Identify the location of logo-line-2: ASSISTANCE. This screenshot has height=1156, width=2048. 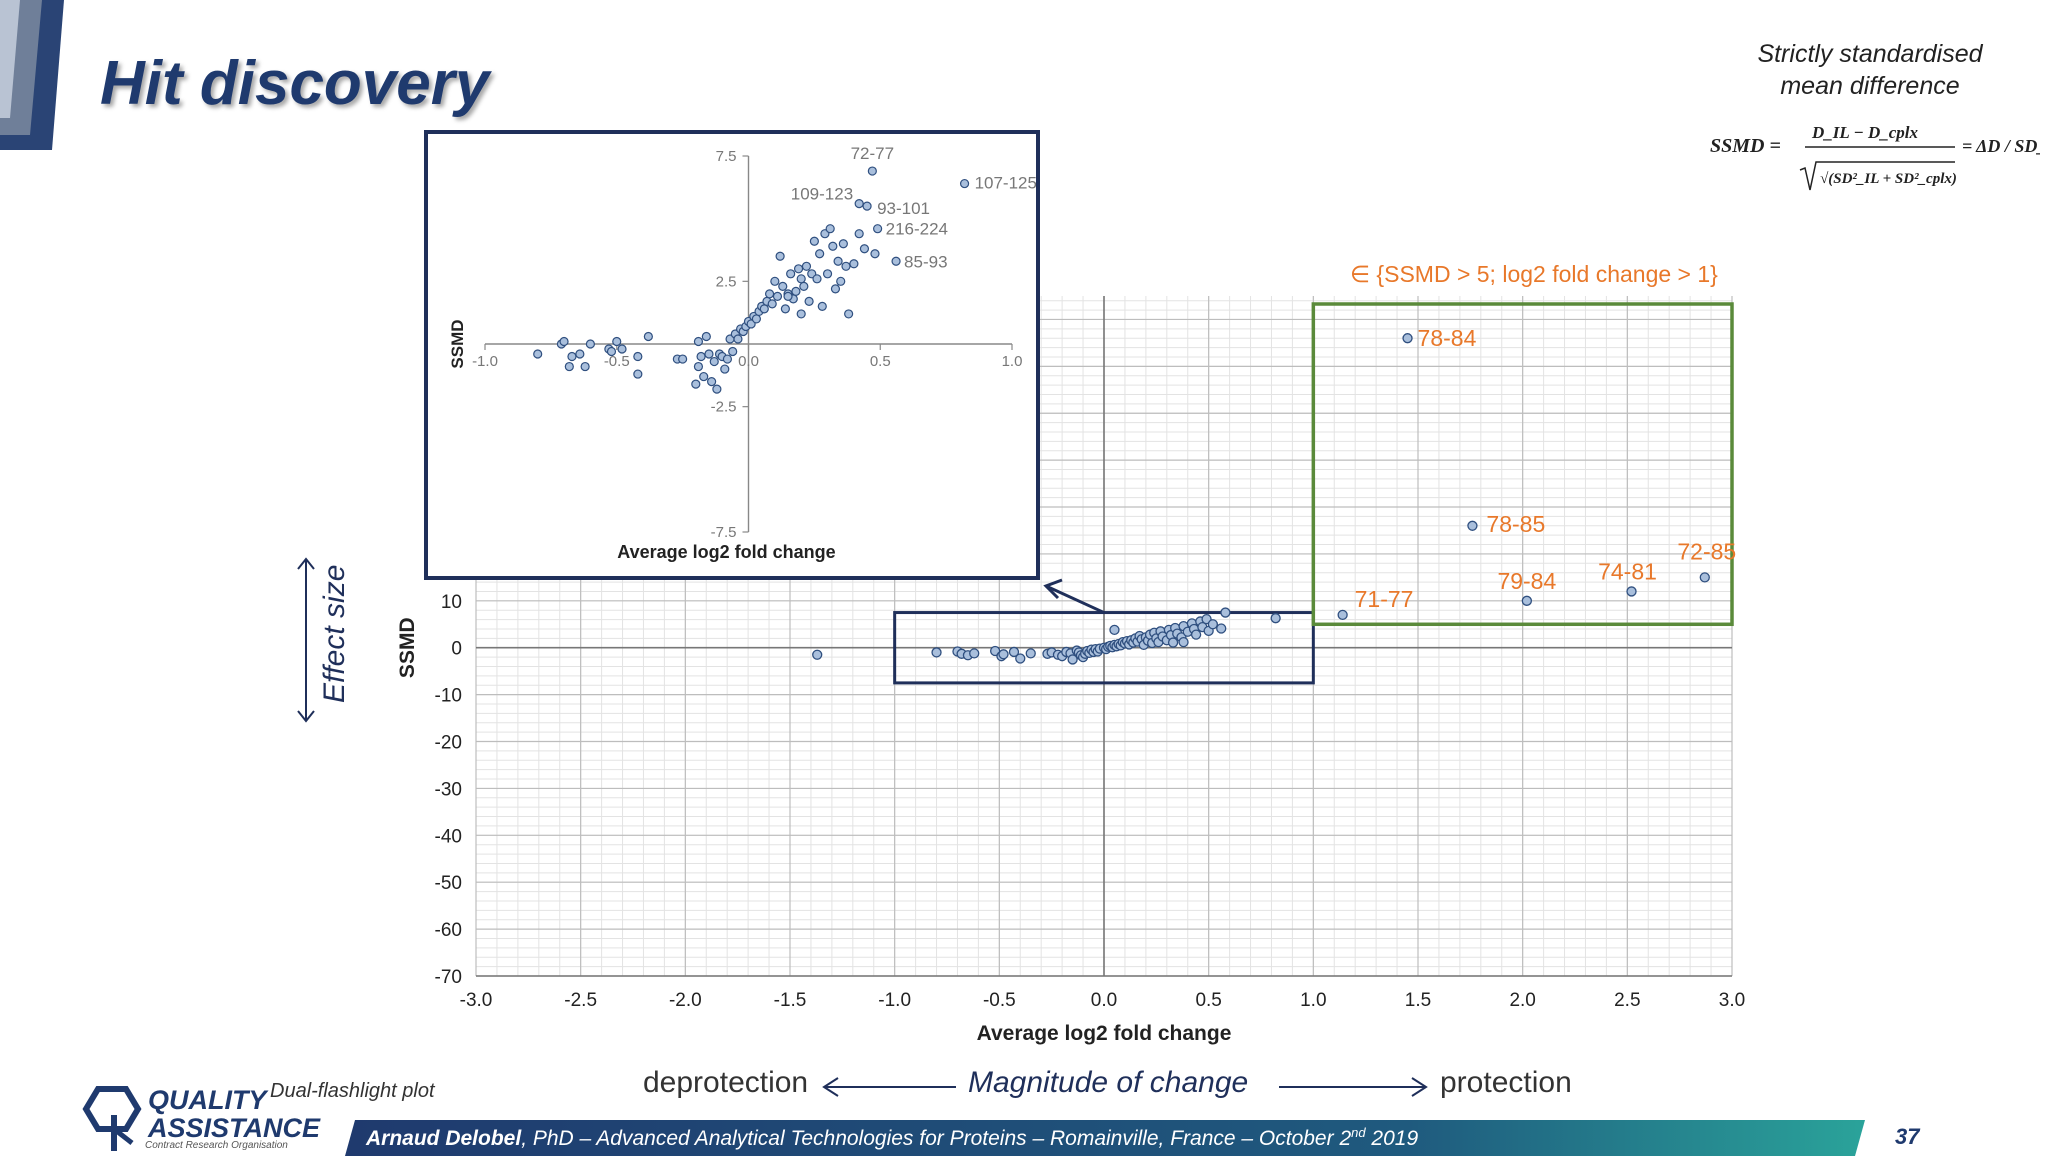
(234, 1128).